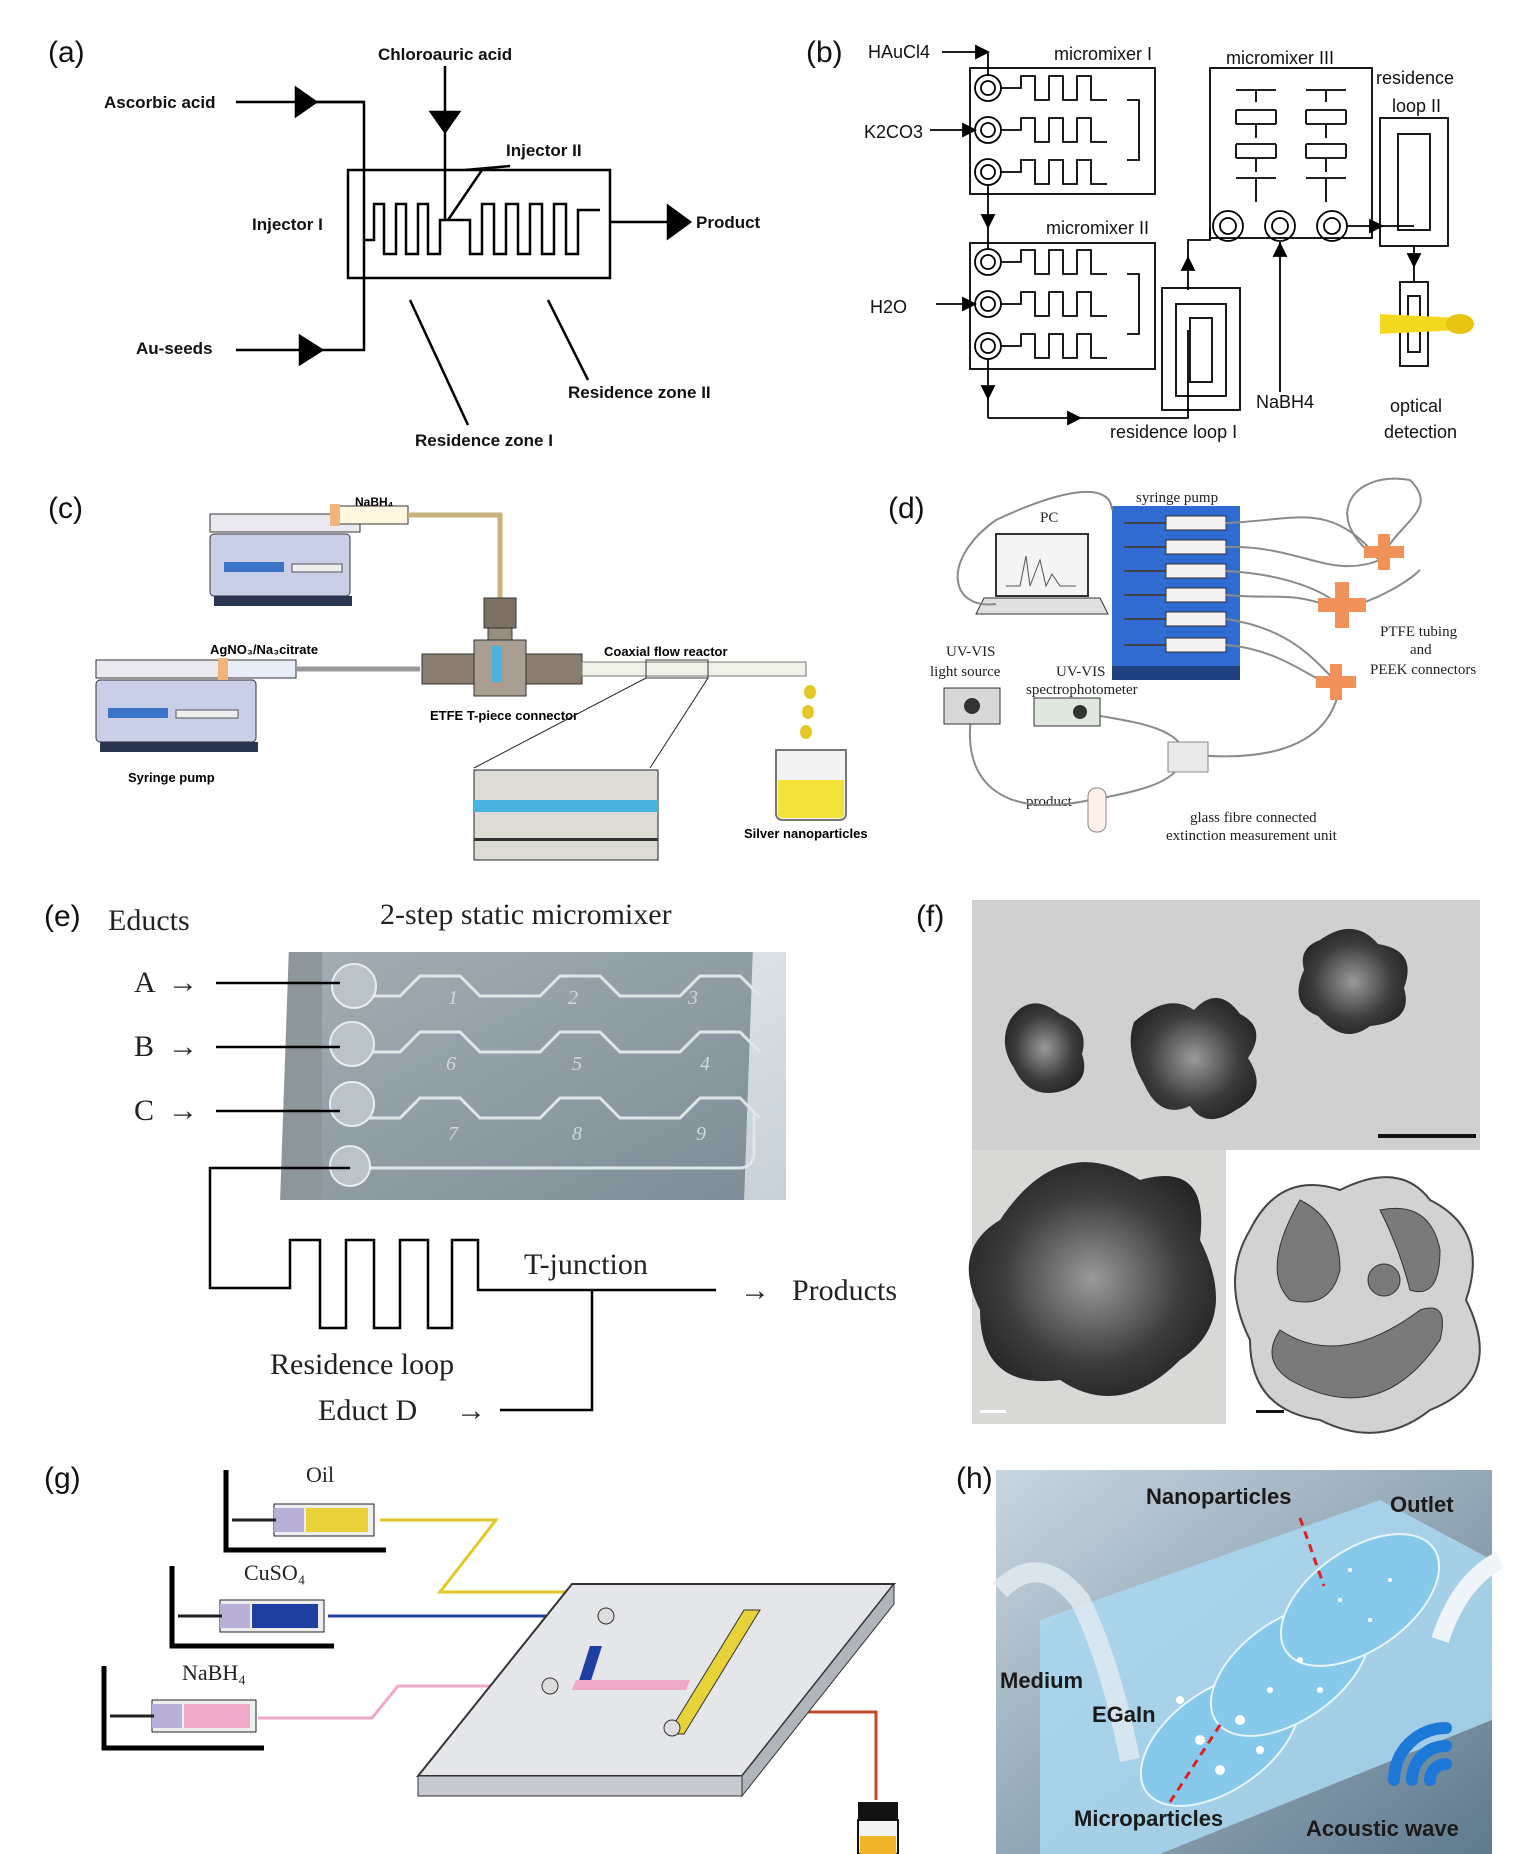 The image size is (1513, 1854). What do you see at coordinates (1188, 757) in the screenshot?
I see `measurement-unit` at bounding box center [1188, 757].